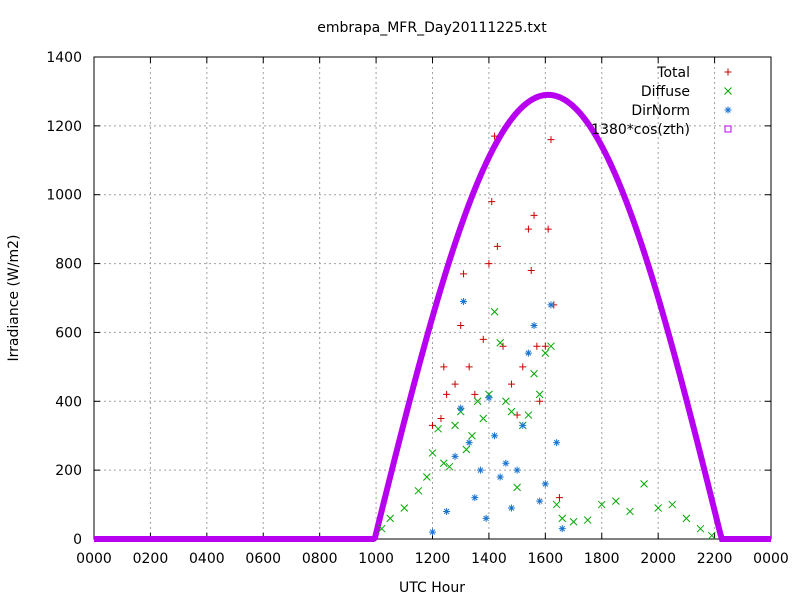  What do you see at coordinates (489, 559) in the screenshot?
I see `x-tick-label: 1400` at bounding box center [489, 559].